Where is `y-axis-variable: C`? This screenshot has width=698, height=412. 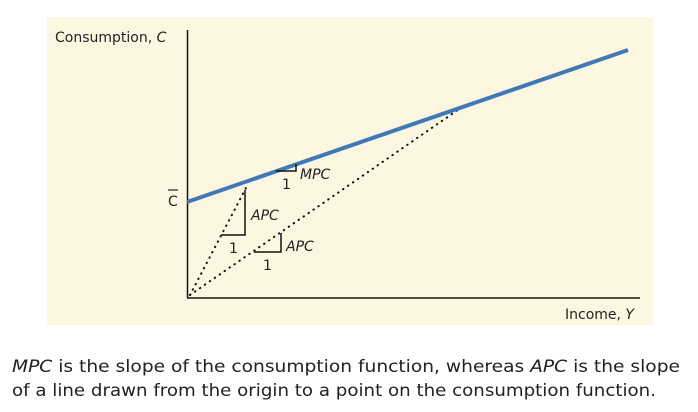 y-axis-variable: C is located at coordinates (162, 38).